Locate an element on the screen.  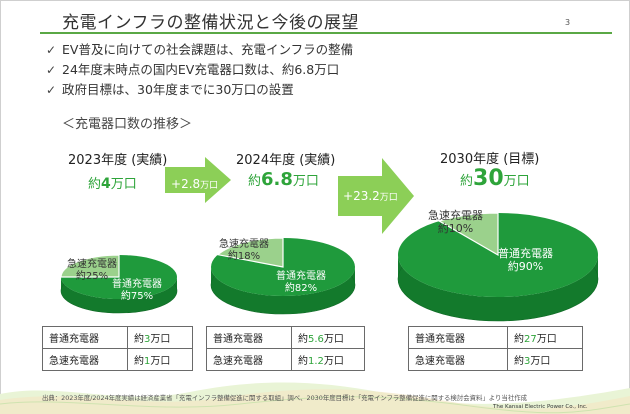
pie-fast-label: 急速充電器 約18% is located at coordinates (244, 251).